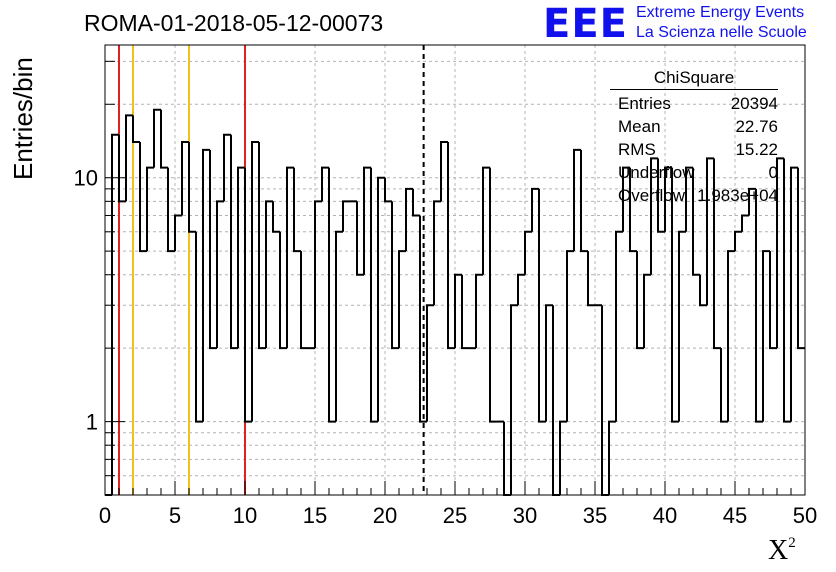  Describe the element at coordinates (756, 126) in the screenshot. I see `stats-value: 22.76` at that location.